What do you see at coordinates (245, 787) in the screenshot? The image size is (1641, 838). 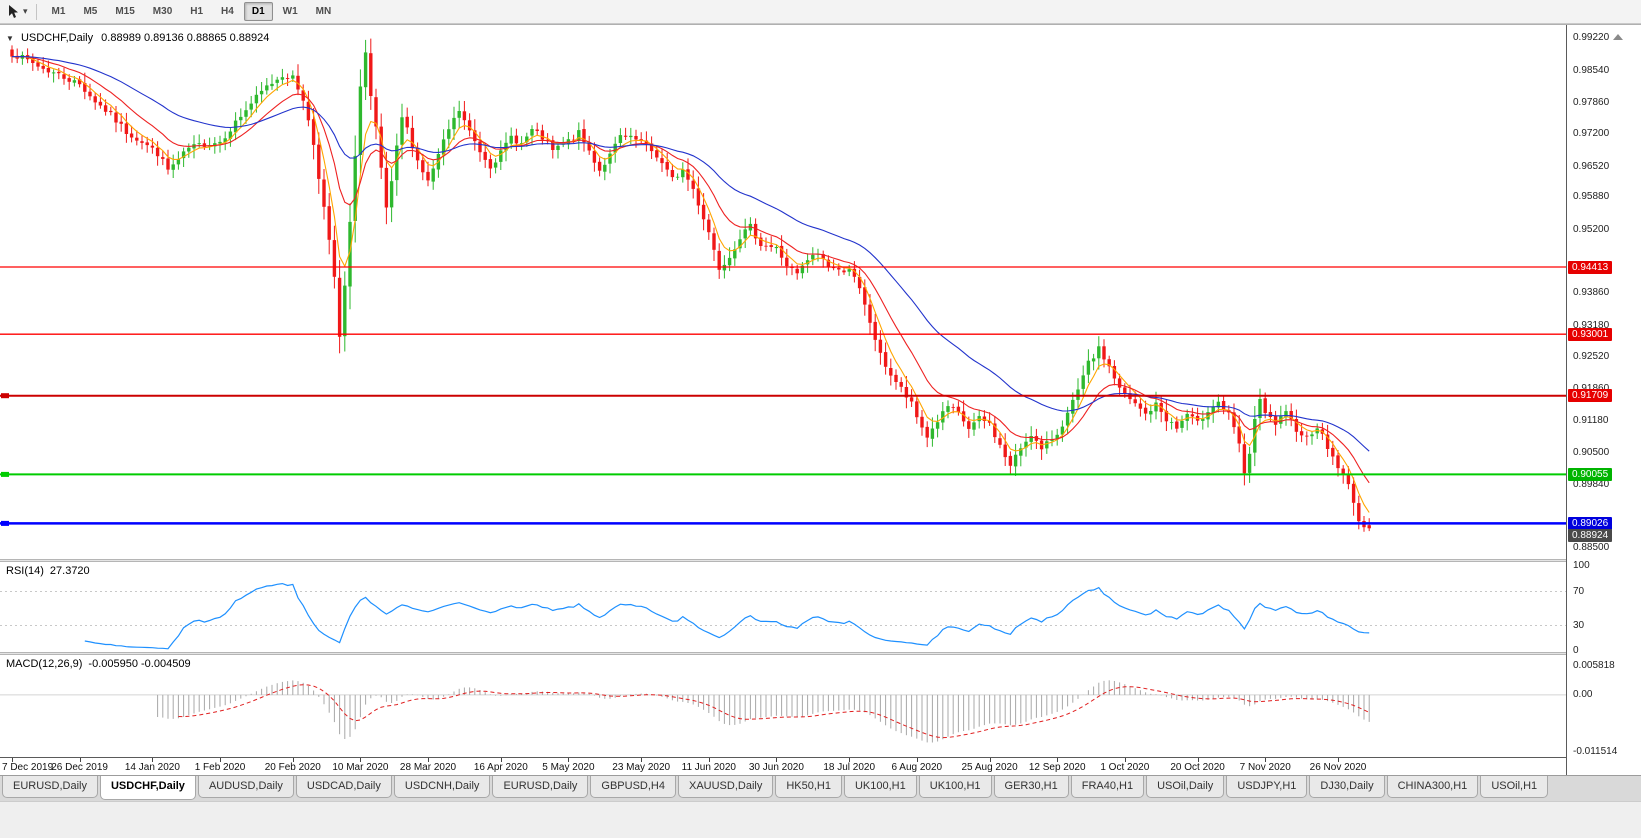 I see `tab-audusd-daily: AUDUSD,Daily` at bounding box center [245, 787].